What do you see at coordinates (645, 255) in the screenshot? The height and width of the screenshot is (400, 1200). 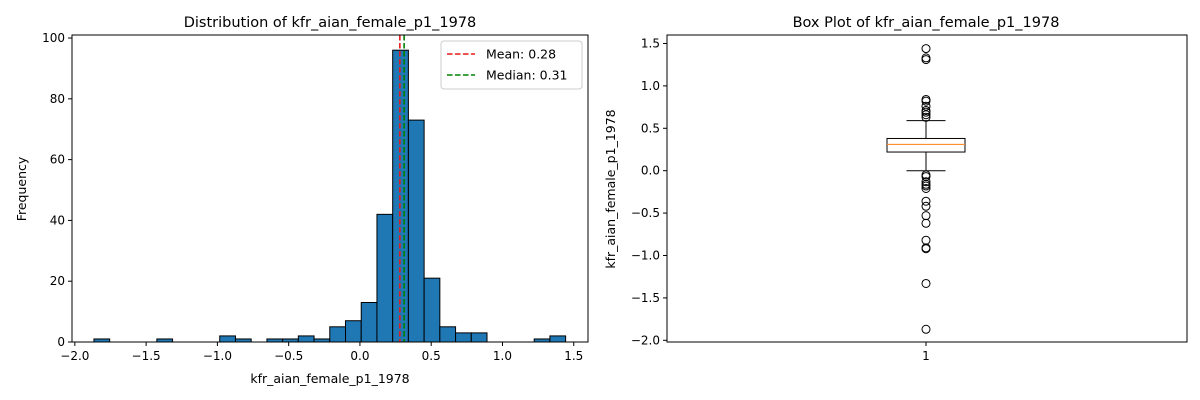 I see `y-tick-label: −1.0` at bounding box center [645, 255].